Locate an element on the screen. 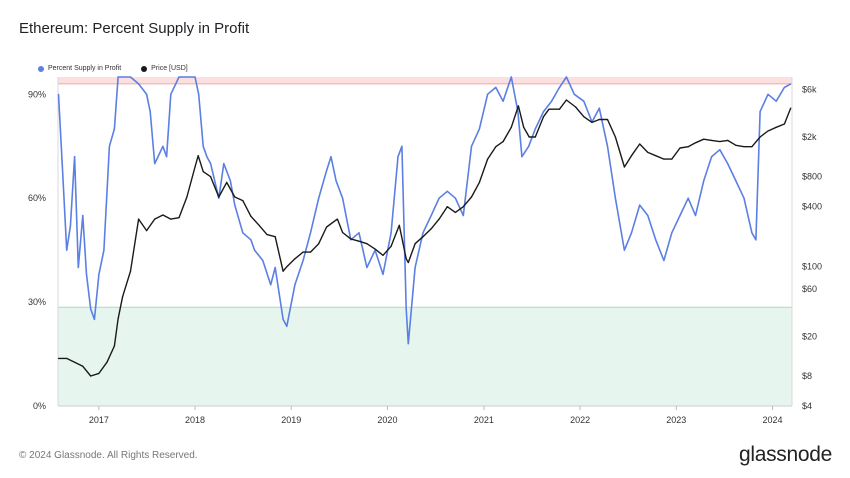 This screenshot has width=850, height=478. y-right-tick-label: $4 is located at coordinates (807, 406).